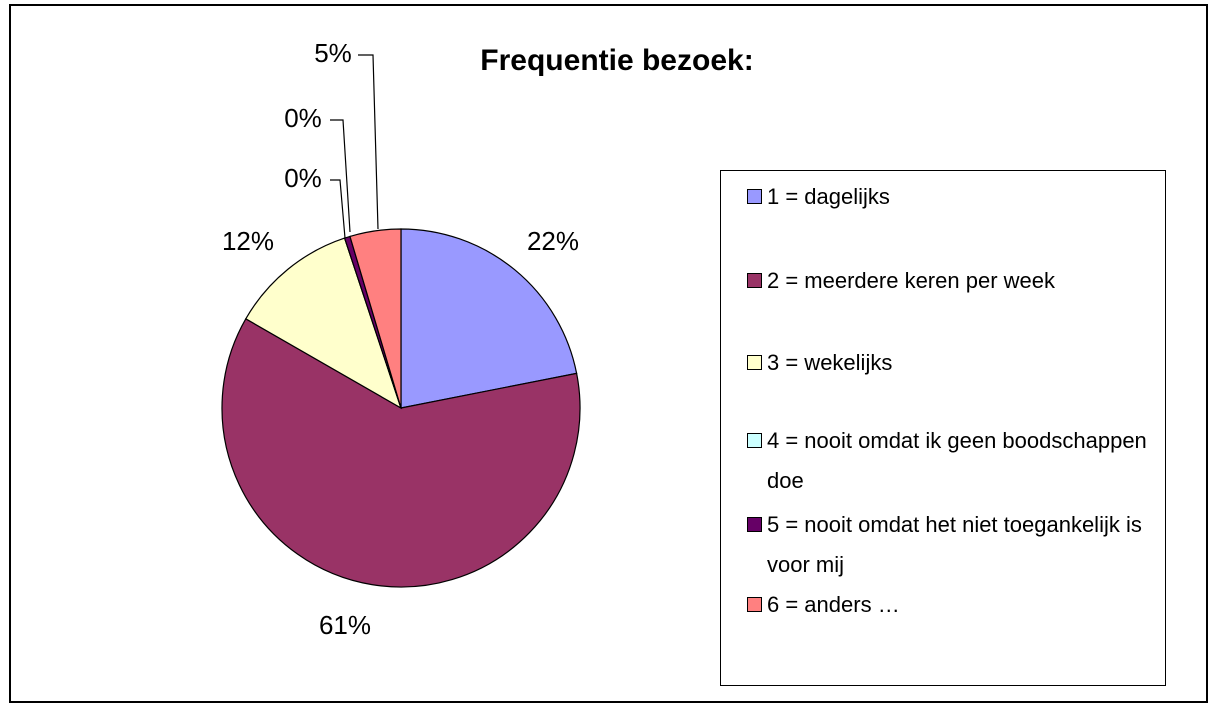  I want to click on data-label: 22%, so click(553, 241).